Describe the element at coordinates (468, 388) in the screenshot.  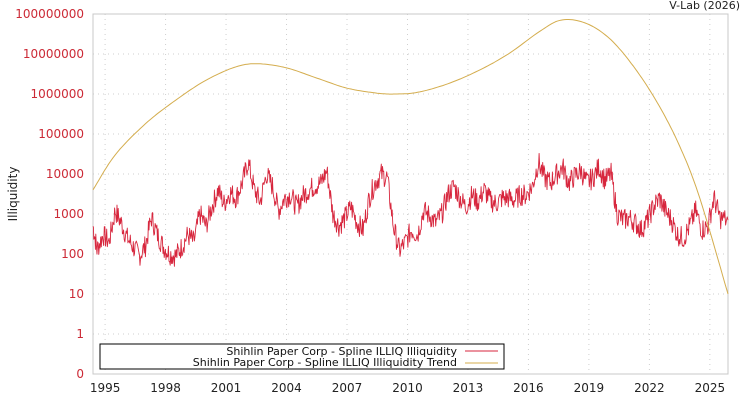
I see `x-tick-label: 2013` at that location.